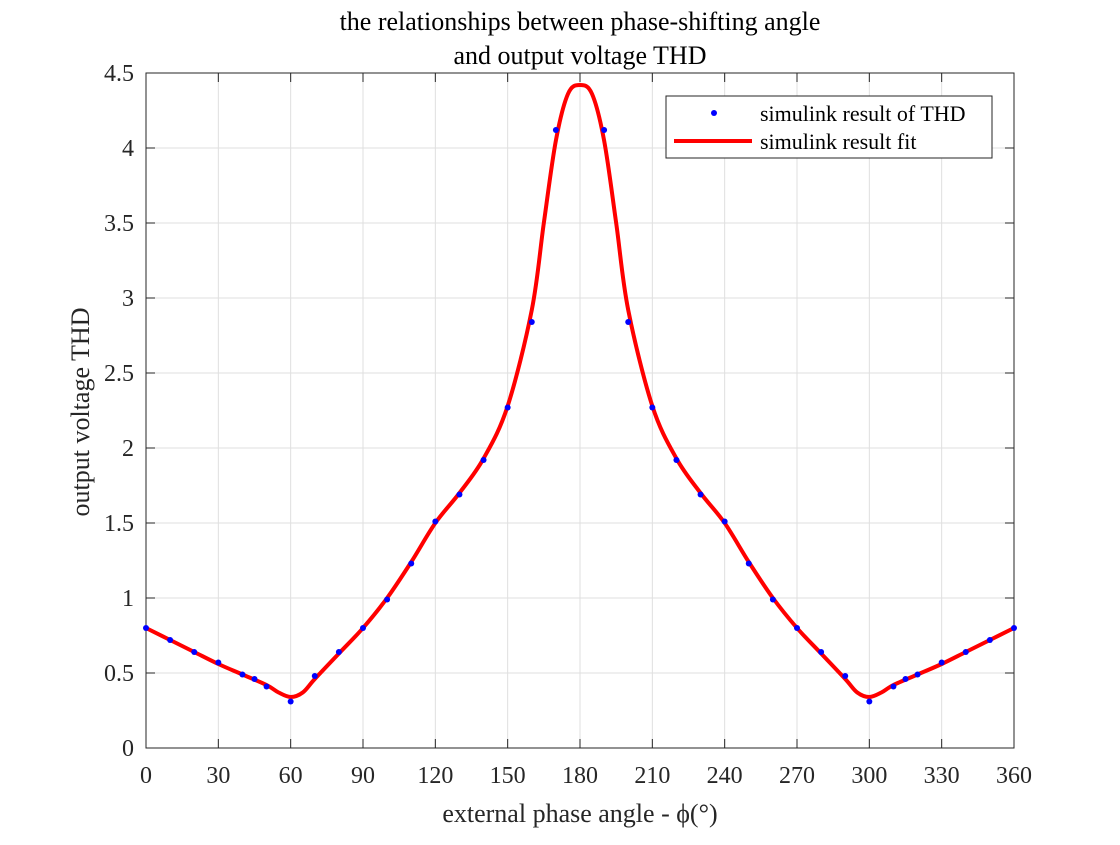 The height and width of the screenshot is (845, 1120). I want to click on y-tick-label: 3.5, so click(119, 224).